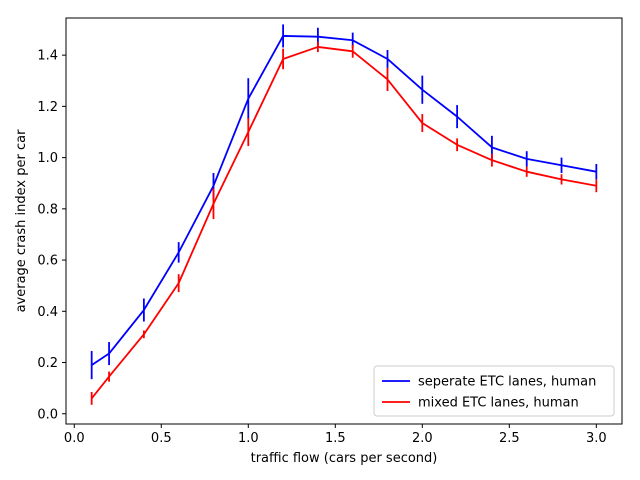  Describe the element at coordinates (47, 209) in the screenshot. I see `y-tick-label: 0.8` at that location.